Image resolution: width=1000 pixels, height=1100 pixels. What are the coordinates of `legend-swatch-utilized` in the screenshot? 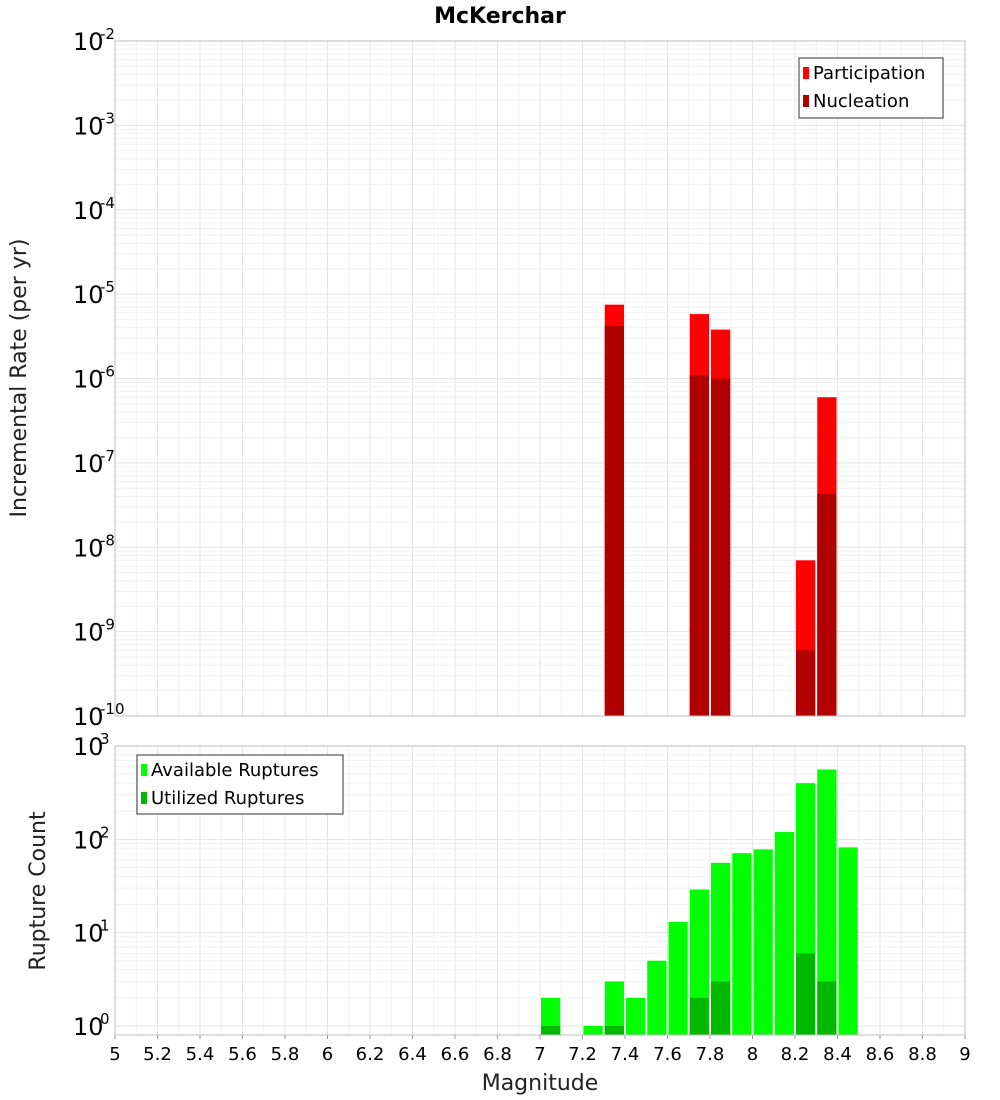 It's located at (144, 798).